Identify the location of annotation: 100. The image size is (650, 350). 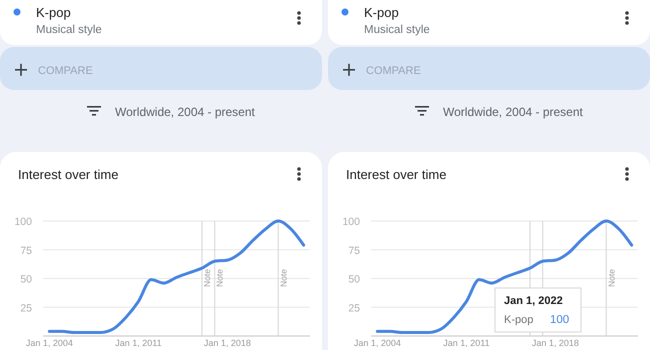
(560, 320).